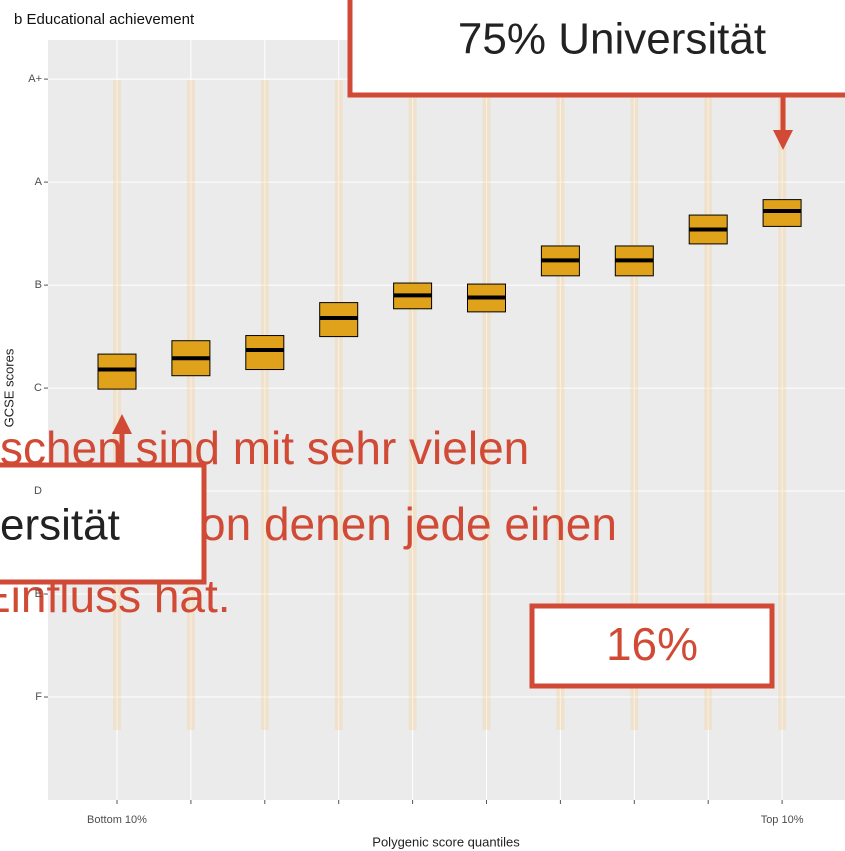 Image resolution: width=845 pixels, height=851 pixels. Describe the element at coordinates (38, 594) in the screenshot. I see `y-tick-label: E` at that location.